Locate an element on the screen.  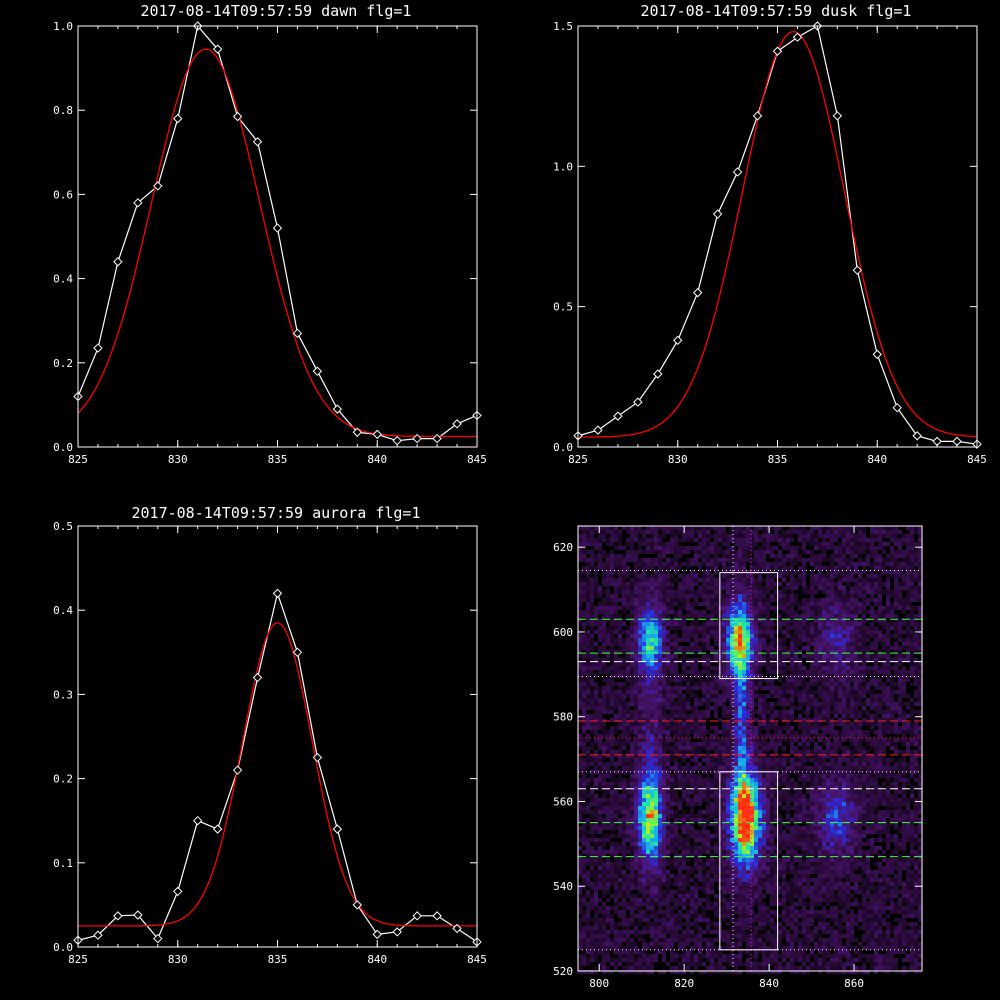
y-tick-label: 540 is located at coordinates (563, 886).